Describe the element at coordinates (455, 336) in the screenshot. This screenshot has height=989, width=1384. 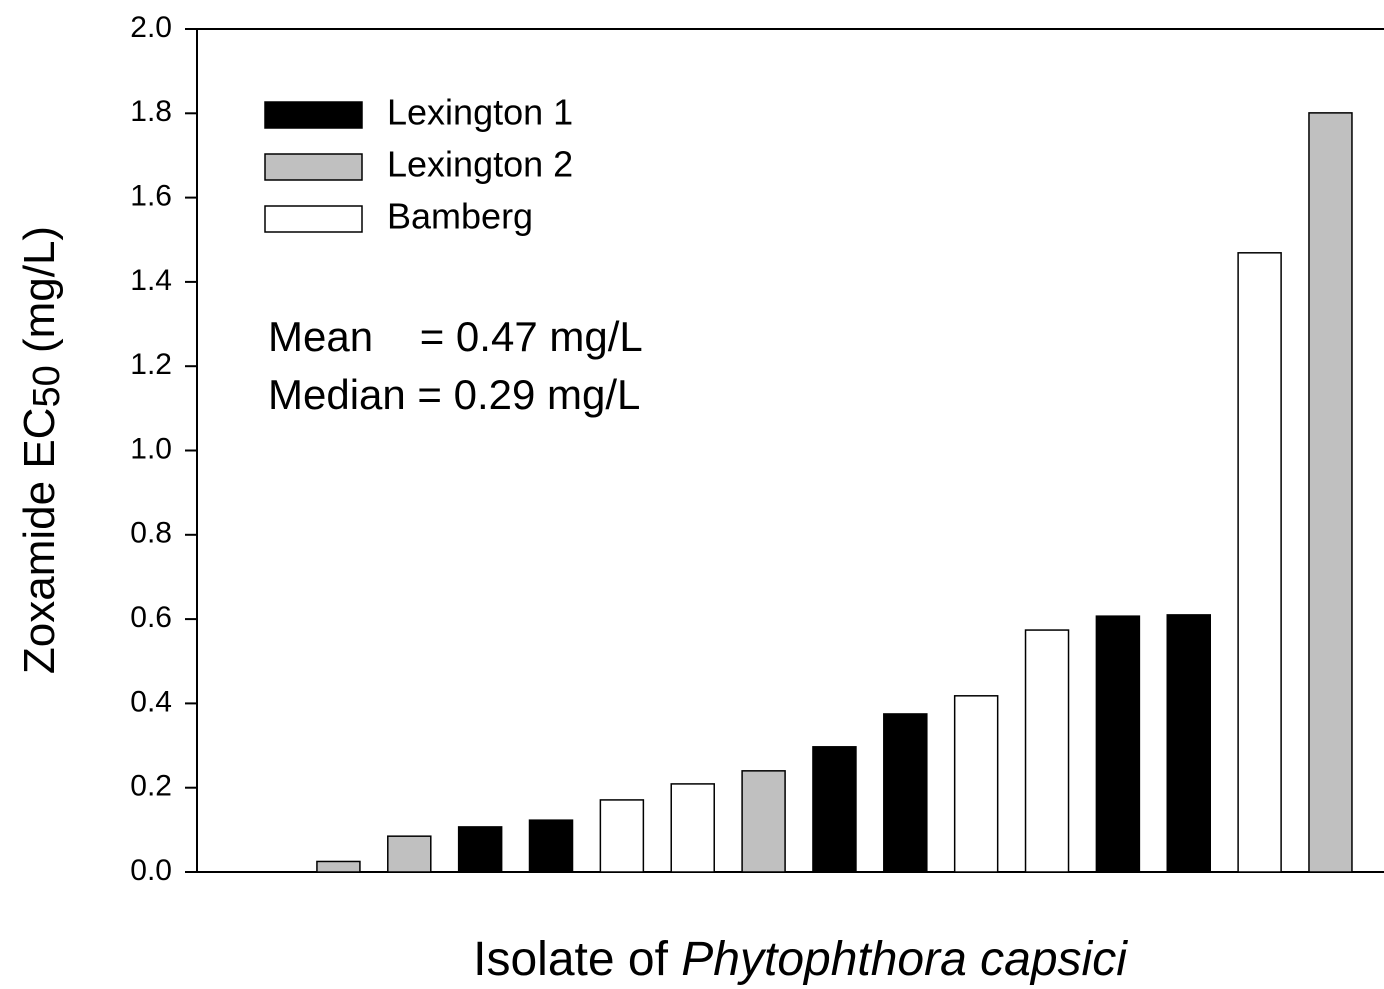
I see `annotation: Mean = 0.47 mg/L` at that location.